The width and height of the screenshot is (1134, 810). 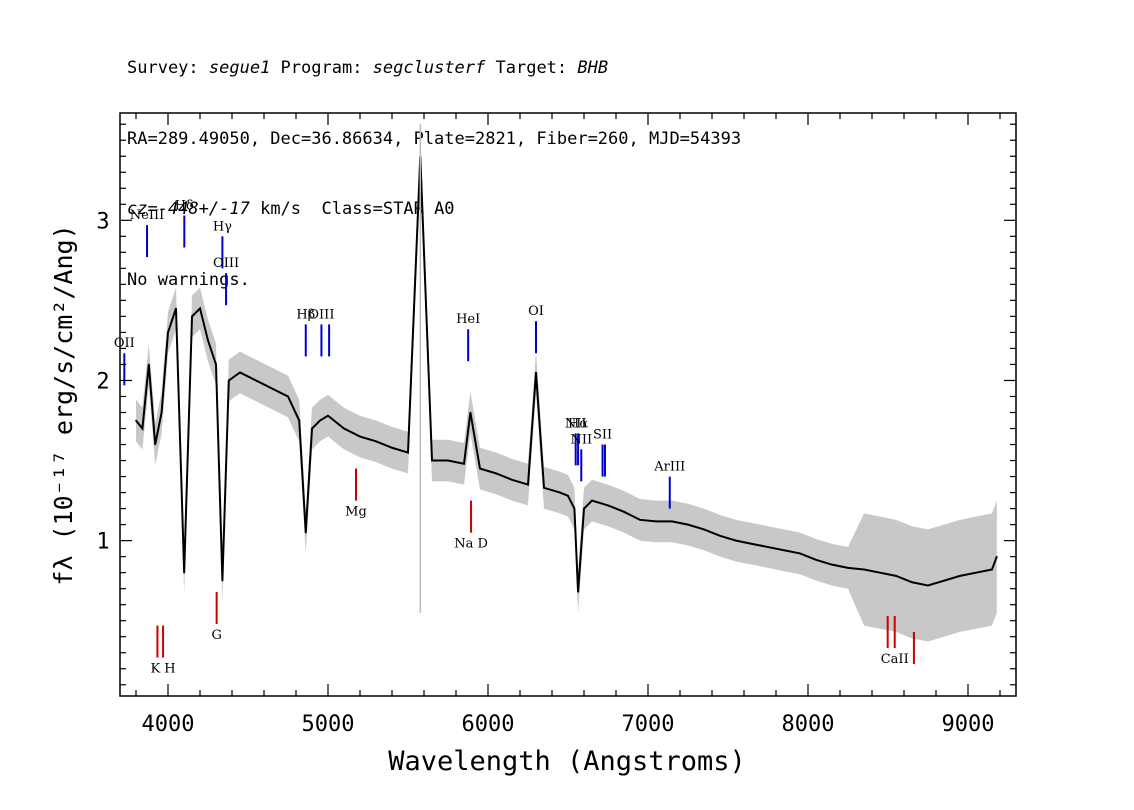 I want to click on y-axis-label: fλ (10⁻¹⁷ erg/s/cm²/Ang), so click(x=63, y=404).